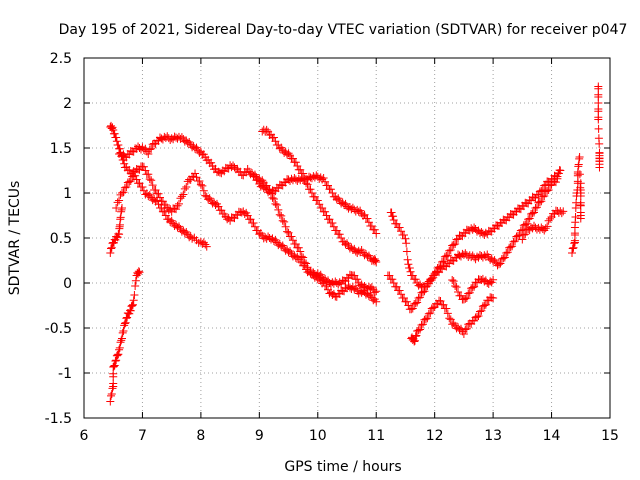 This screenshot has width=640, height=480. Describe the element at coordinates (576, 205) in the screenshot. I see `series-track-m` at that location.